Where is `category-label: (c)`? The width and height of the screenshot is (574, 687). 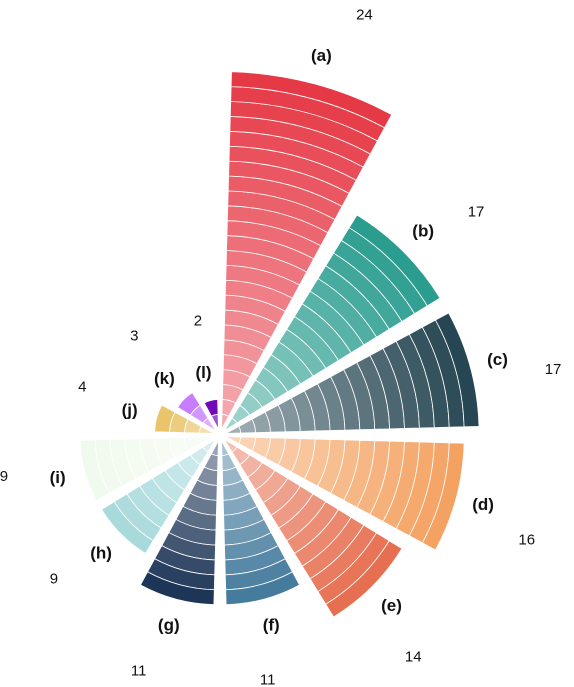
category-label: (c) is located at coordinates (497, 359).